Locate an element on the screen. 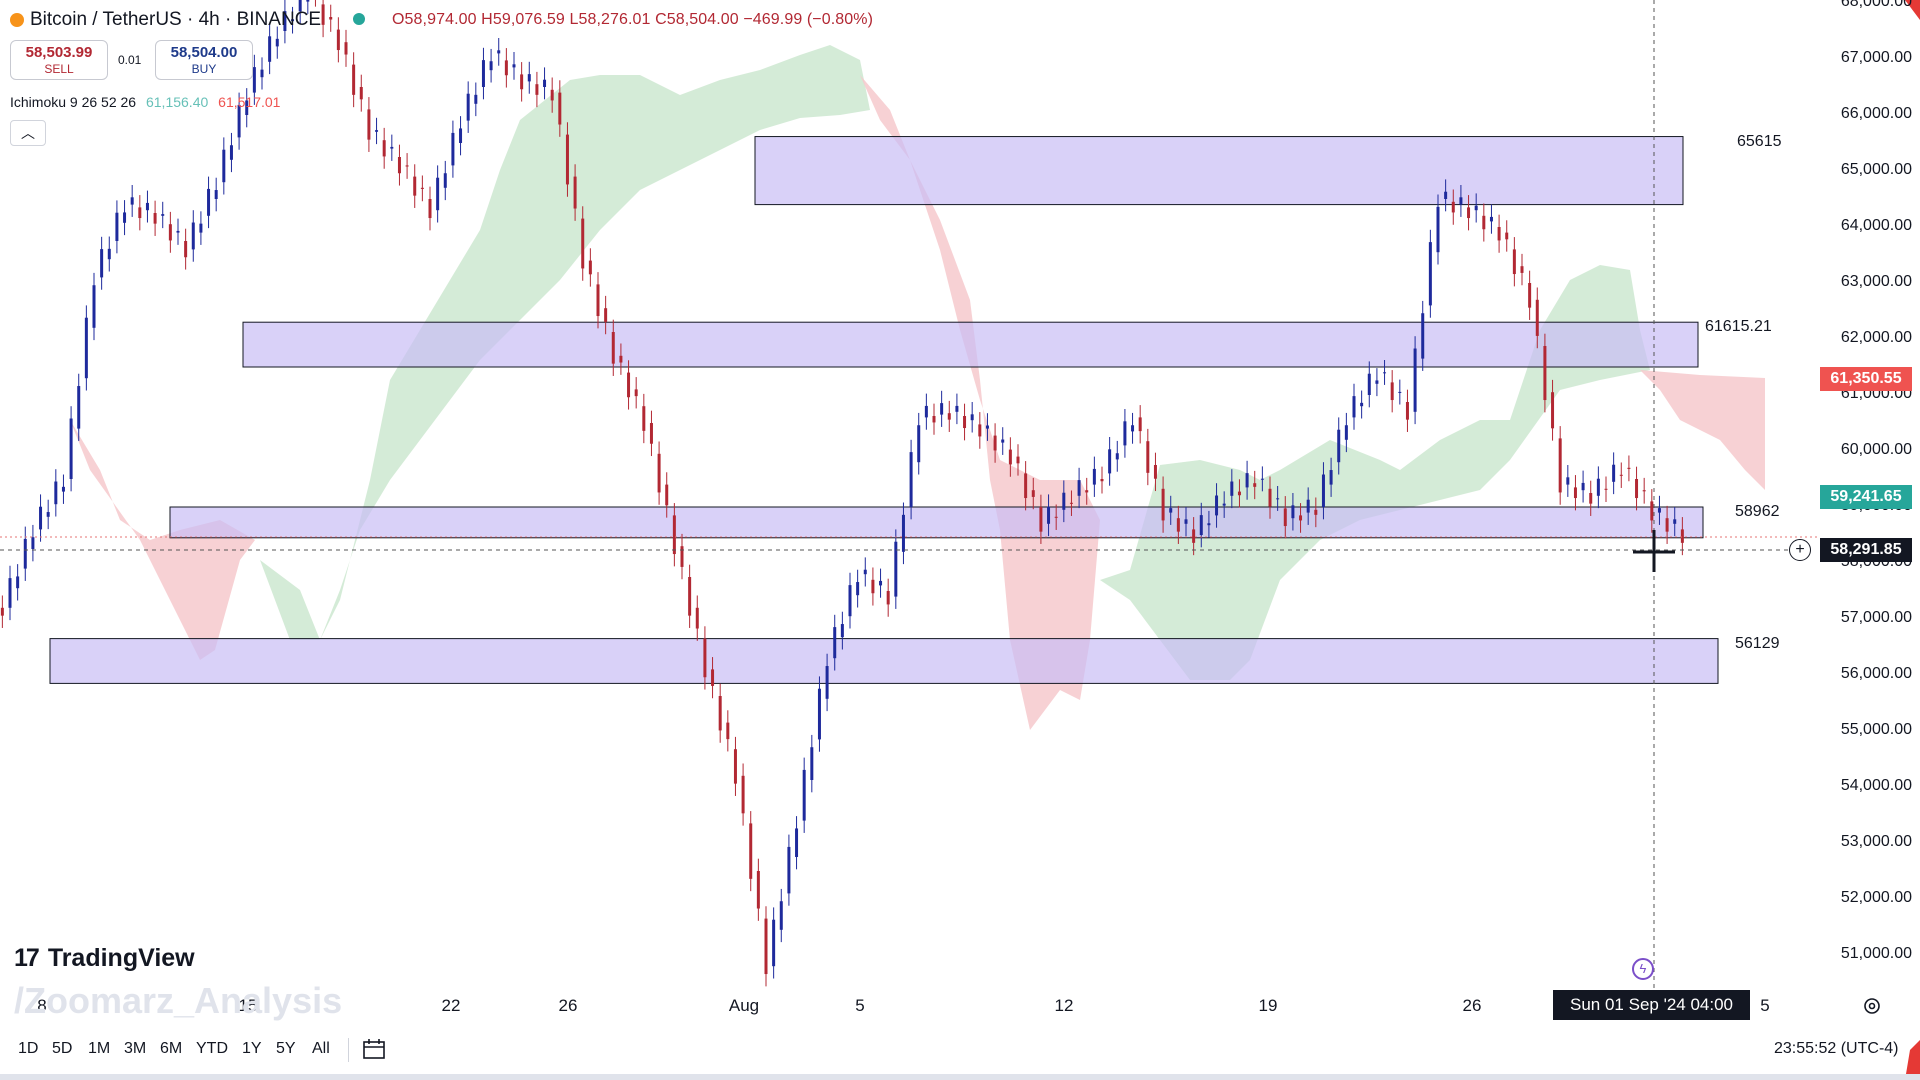  zone-label: 65615 is located at coordinates (1759, 141).